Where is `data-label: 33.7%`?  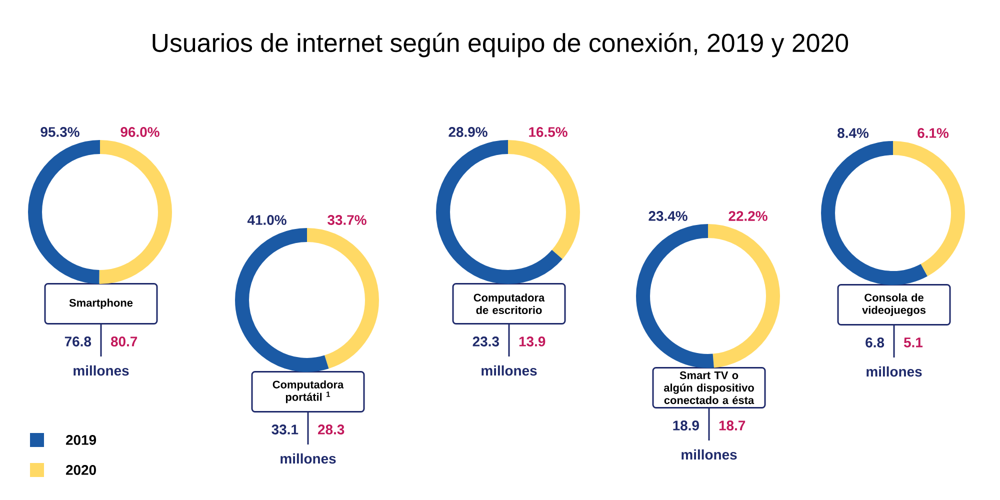
data-label: 33.7% is located at coordinates (347, 220).